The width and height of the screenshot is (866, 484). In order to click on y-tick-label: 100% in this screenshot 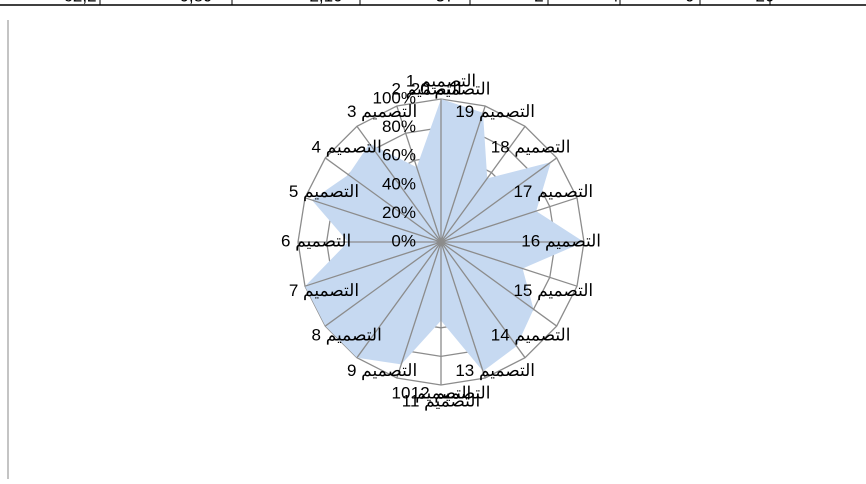, I will do `click(394, 97)`.